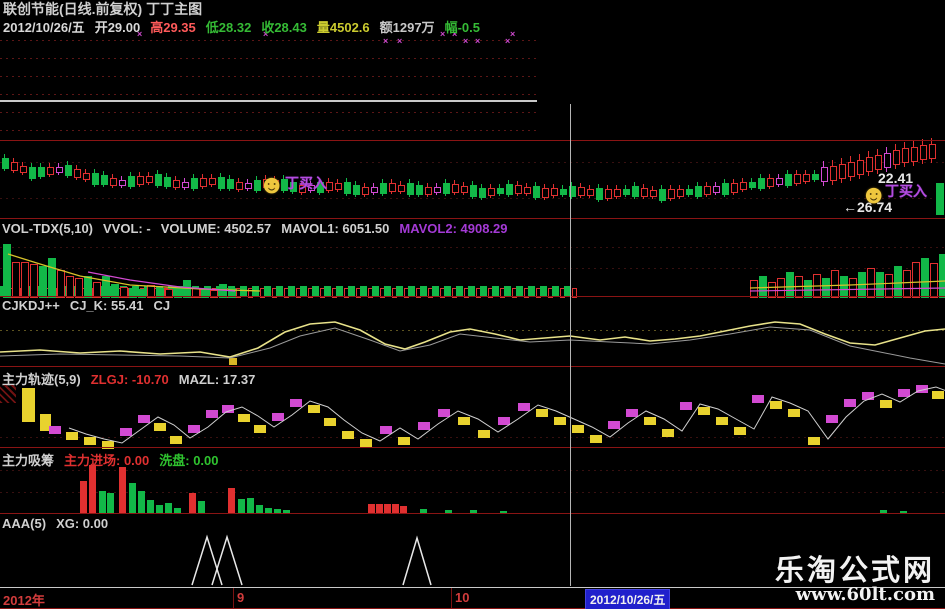 The width and height of the screenshot is (945, 609). What do you see at coordinates (117, 27) in the screenshot?
I see `field: 开29.00` at bounding box center [117, 27].